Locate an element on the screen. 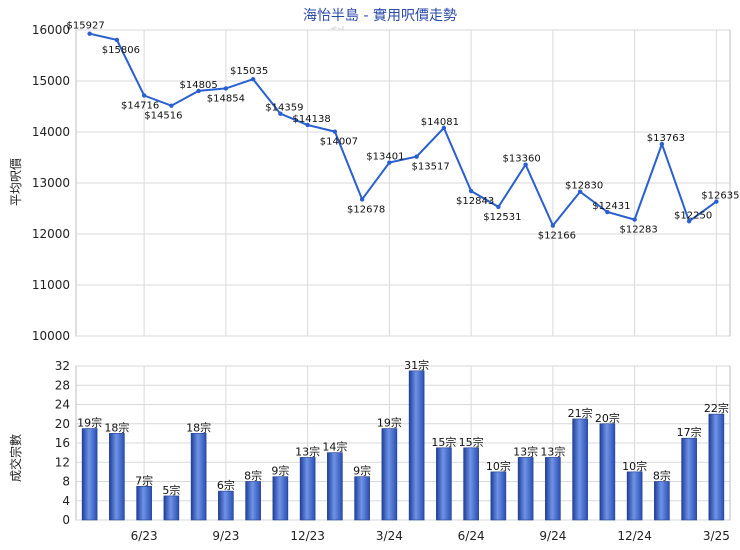  line-data-label: $14854 is located at coordinates (226, 98).